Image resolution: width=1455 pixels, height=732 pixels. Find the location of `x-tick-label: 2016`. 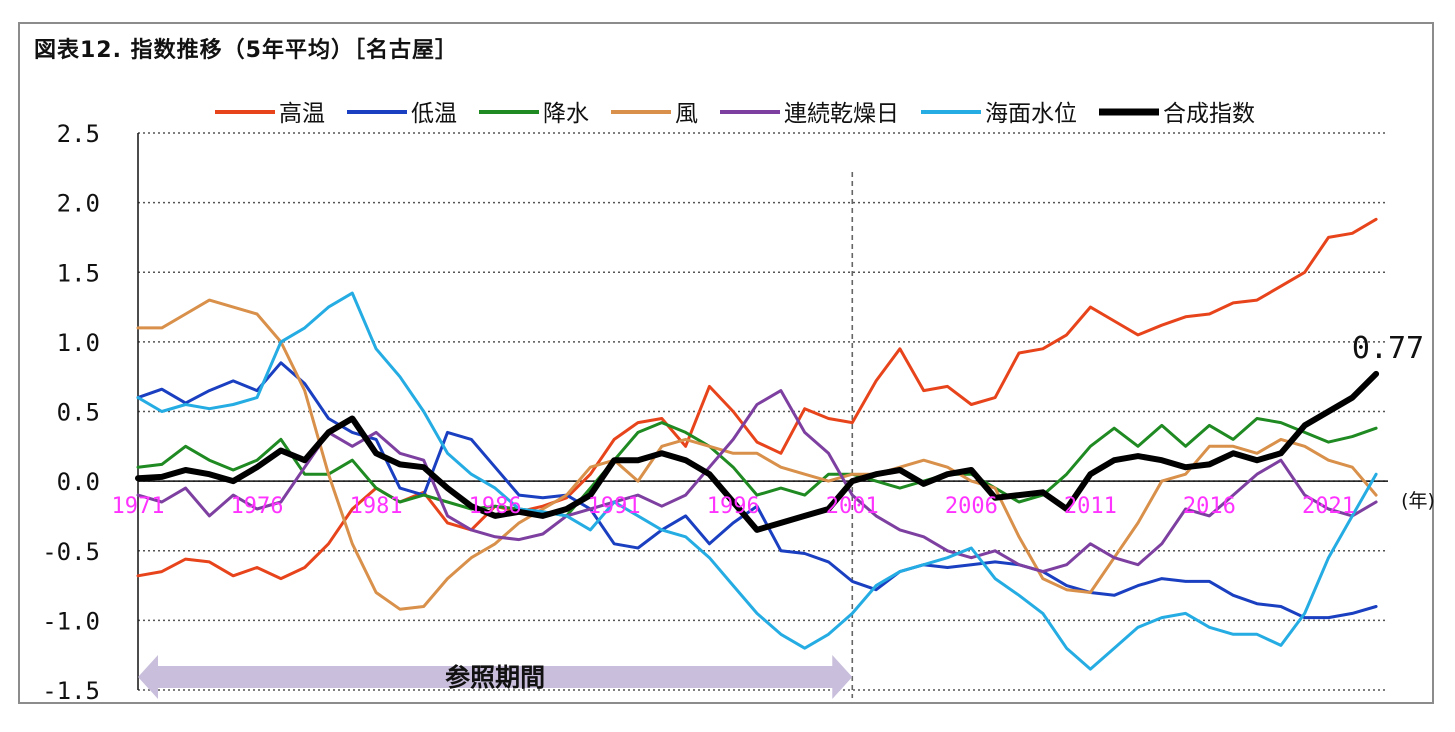

x-tick-label: 2016 is located at coordinates (1209, 506).